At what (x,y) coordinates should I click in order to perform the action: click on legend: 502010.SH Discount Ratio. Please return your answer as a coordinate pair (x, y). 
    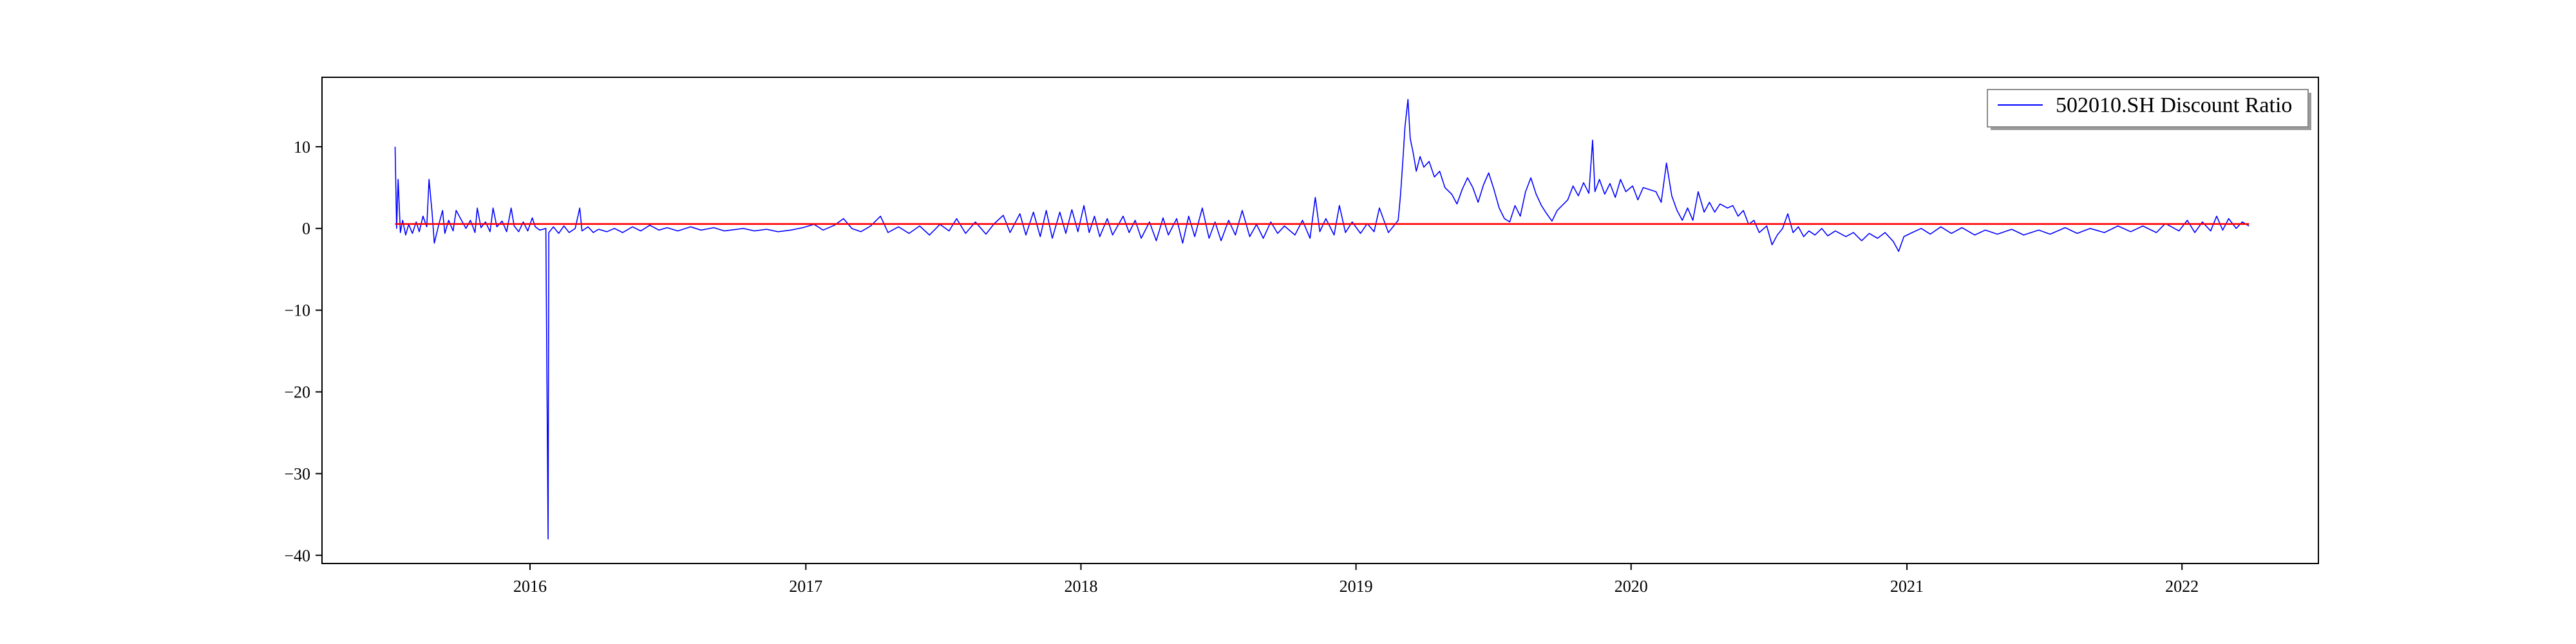
    Looking at the image, I should click on (2149, 109).